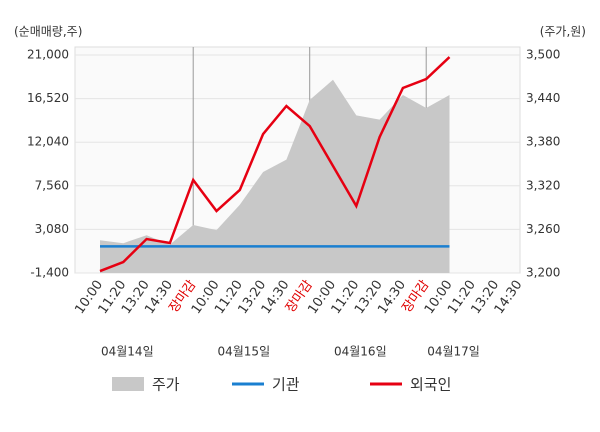 This screenshot has height=432, width=600. I want to click on legend-label: 주가, so click(166, 385).